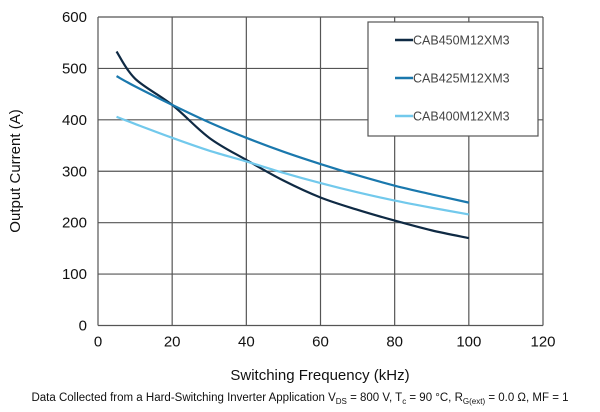 The height and width of the screenshot is (412, 600). What do you see at coordinates (461, 79) in the screenshot?
I see `legend-label: CAB425M12XM3` at bounding box center [461, 79].